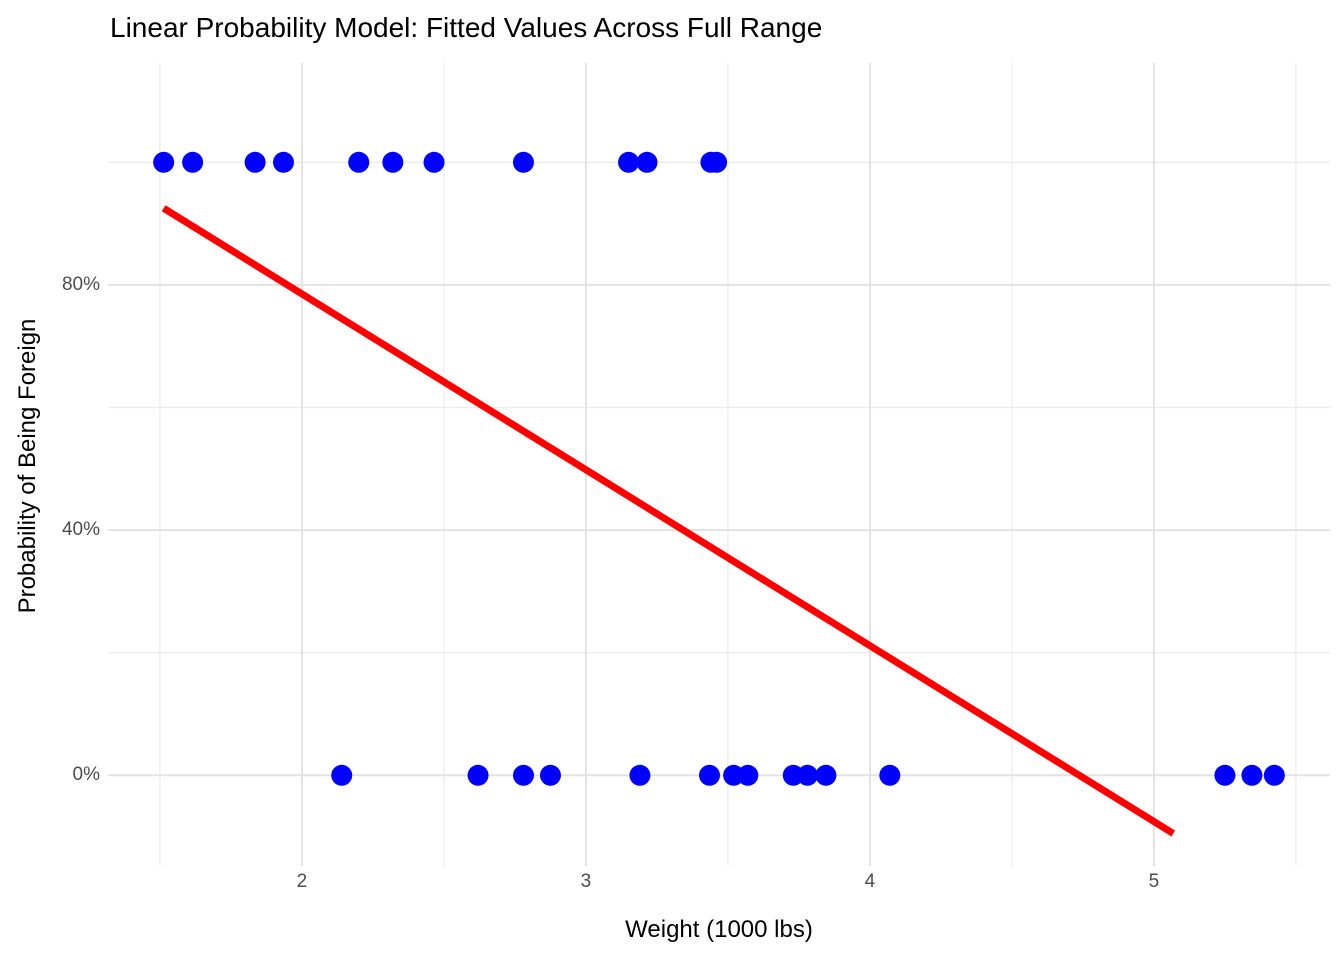  I want to click on y-tick-label: 0%, so click(86, 775).